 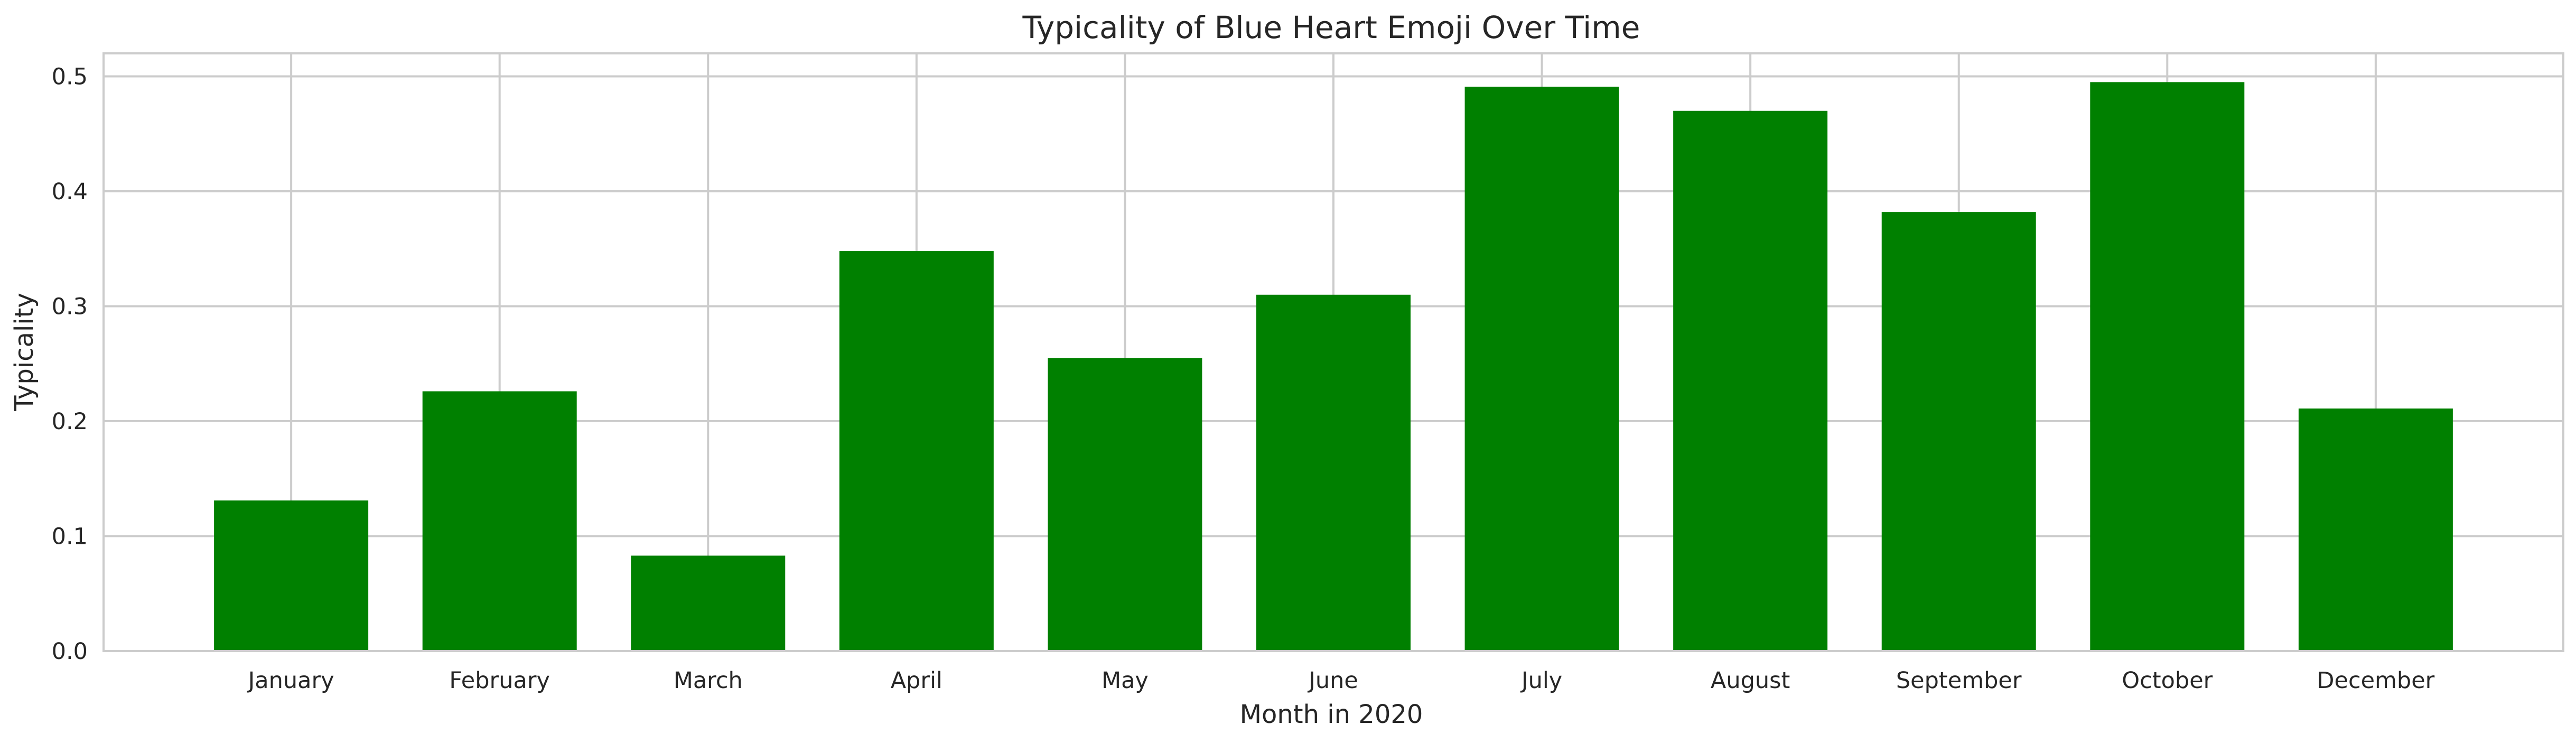 What do you see at coordinates (2375, 680) in the screenshot?
I see `x-tick-label: December` at bounding box center [2375, 680].